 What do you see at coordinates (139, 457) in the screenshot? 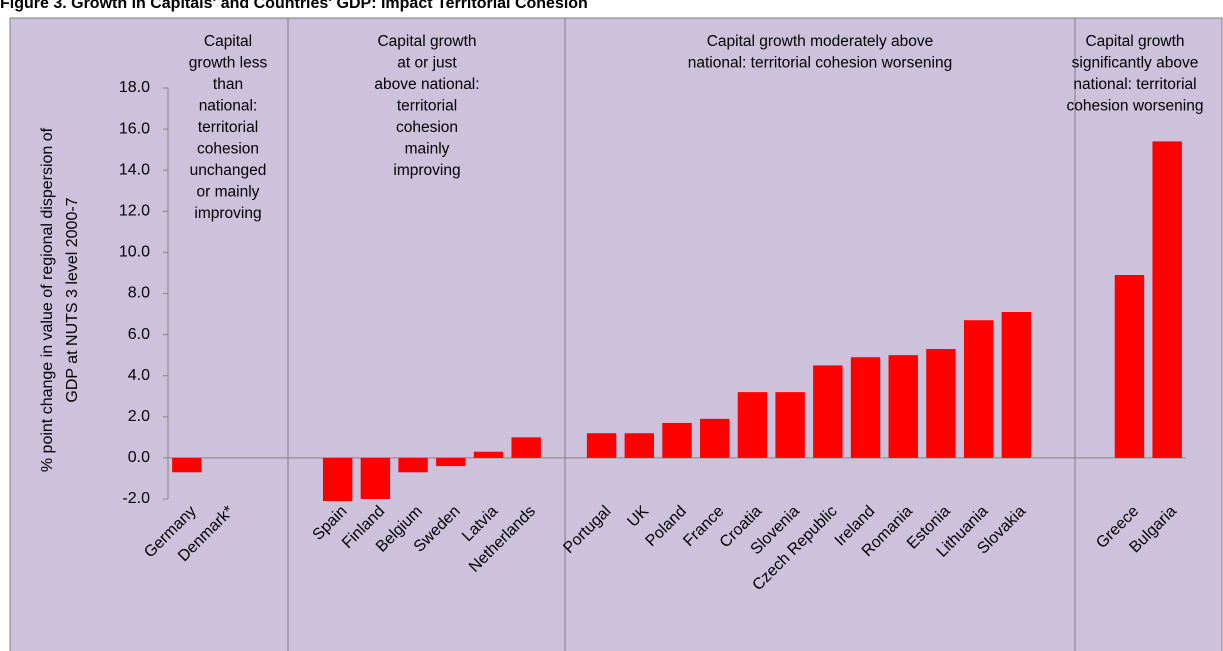
I see `y-tick-label: 0.0` at bounding box center [139, 457].